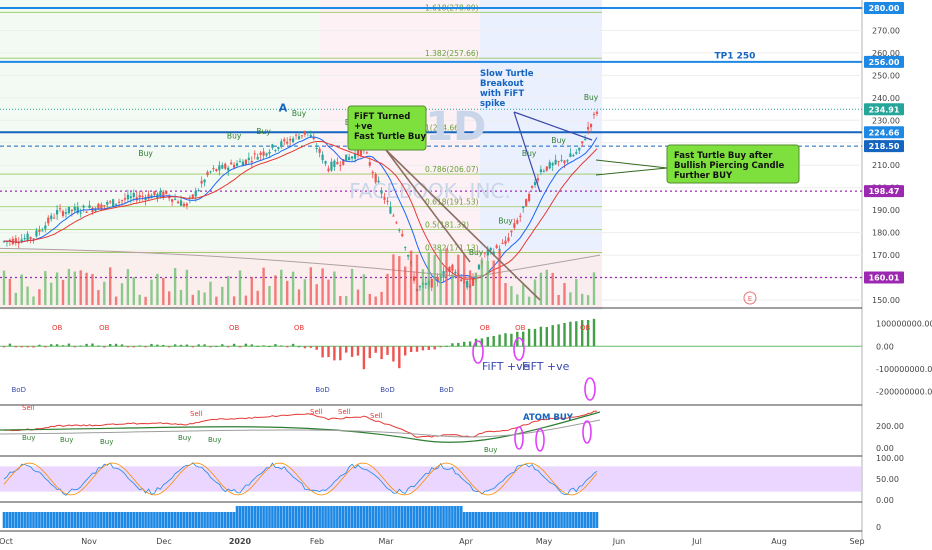 The height and width of the screenshot is (550, 932). I want to click on highlight-ellipse, so click(478, 352).